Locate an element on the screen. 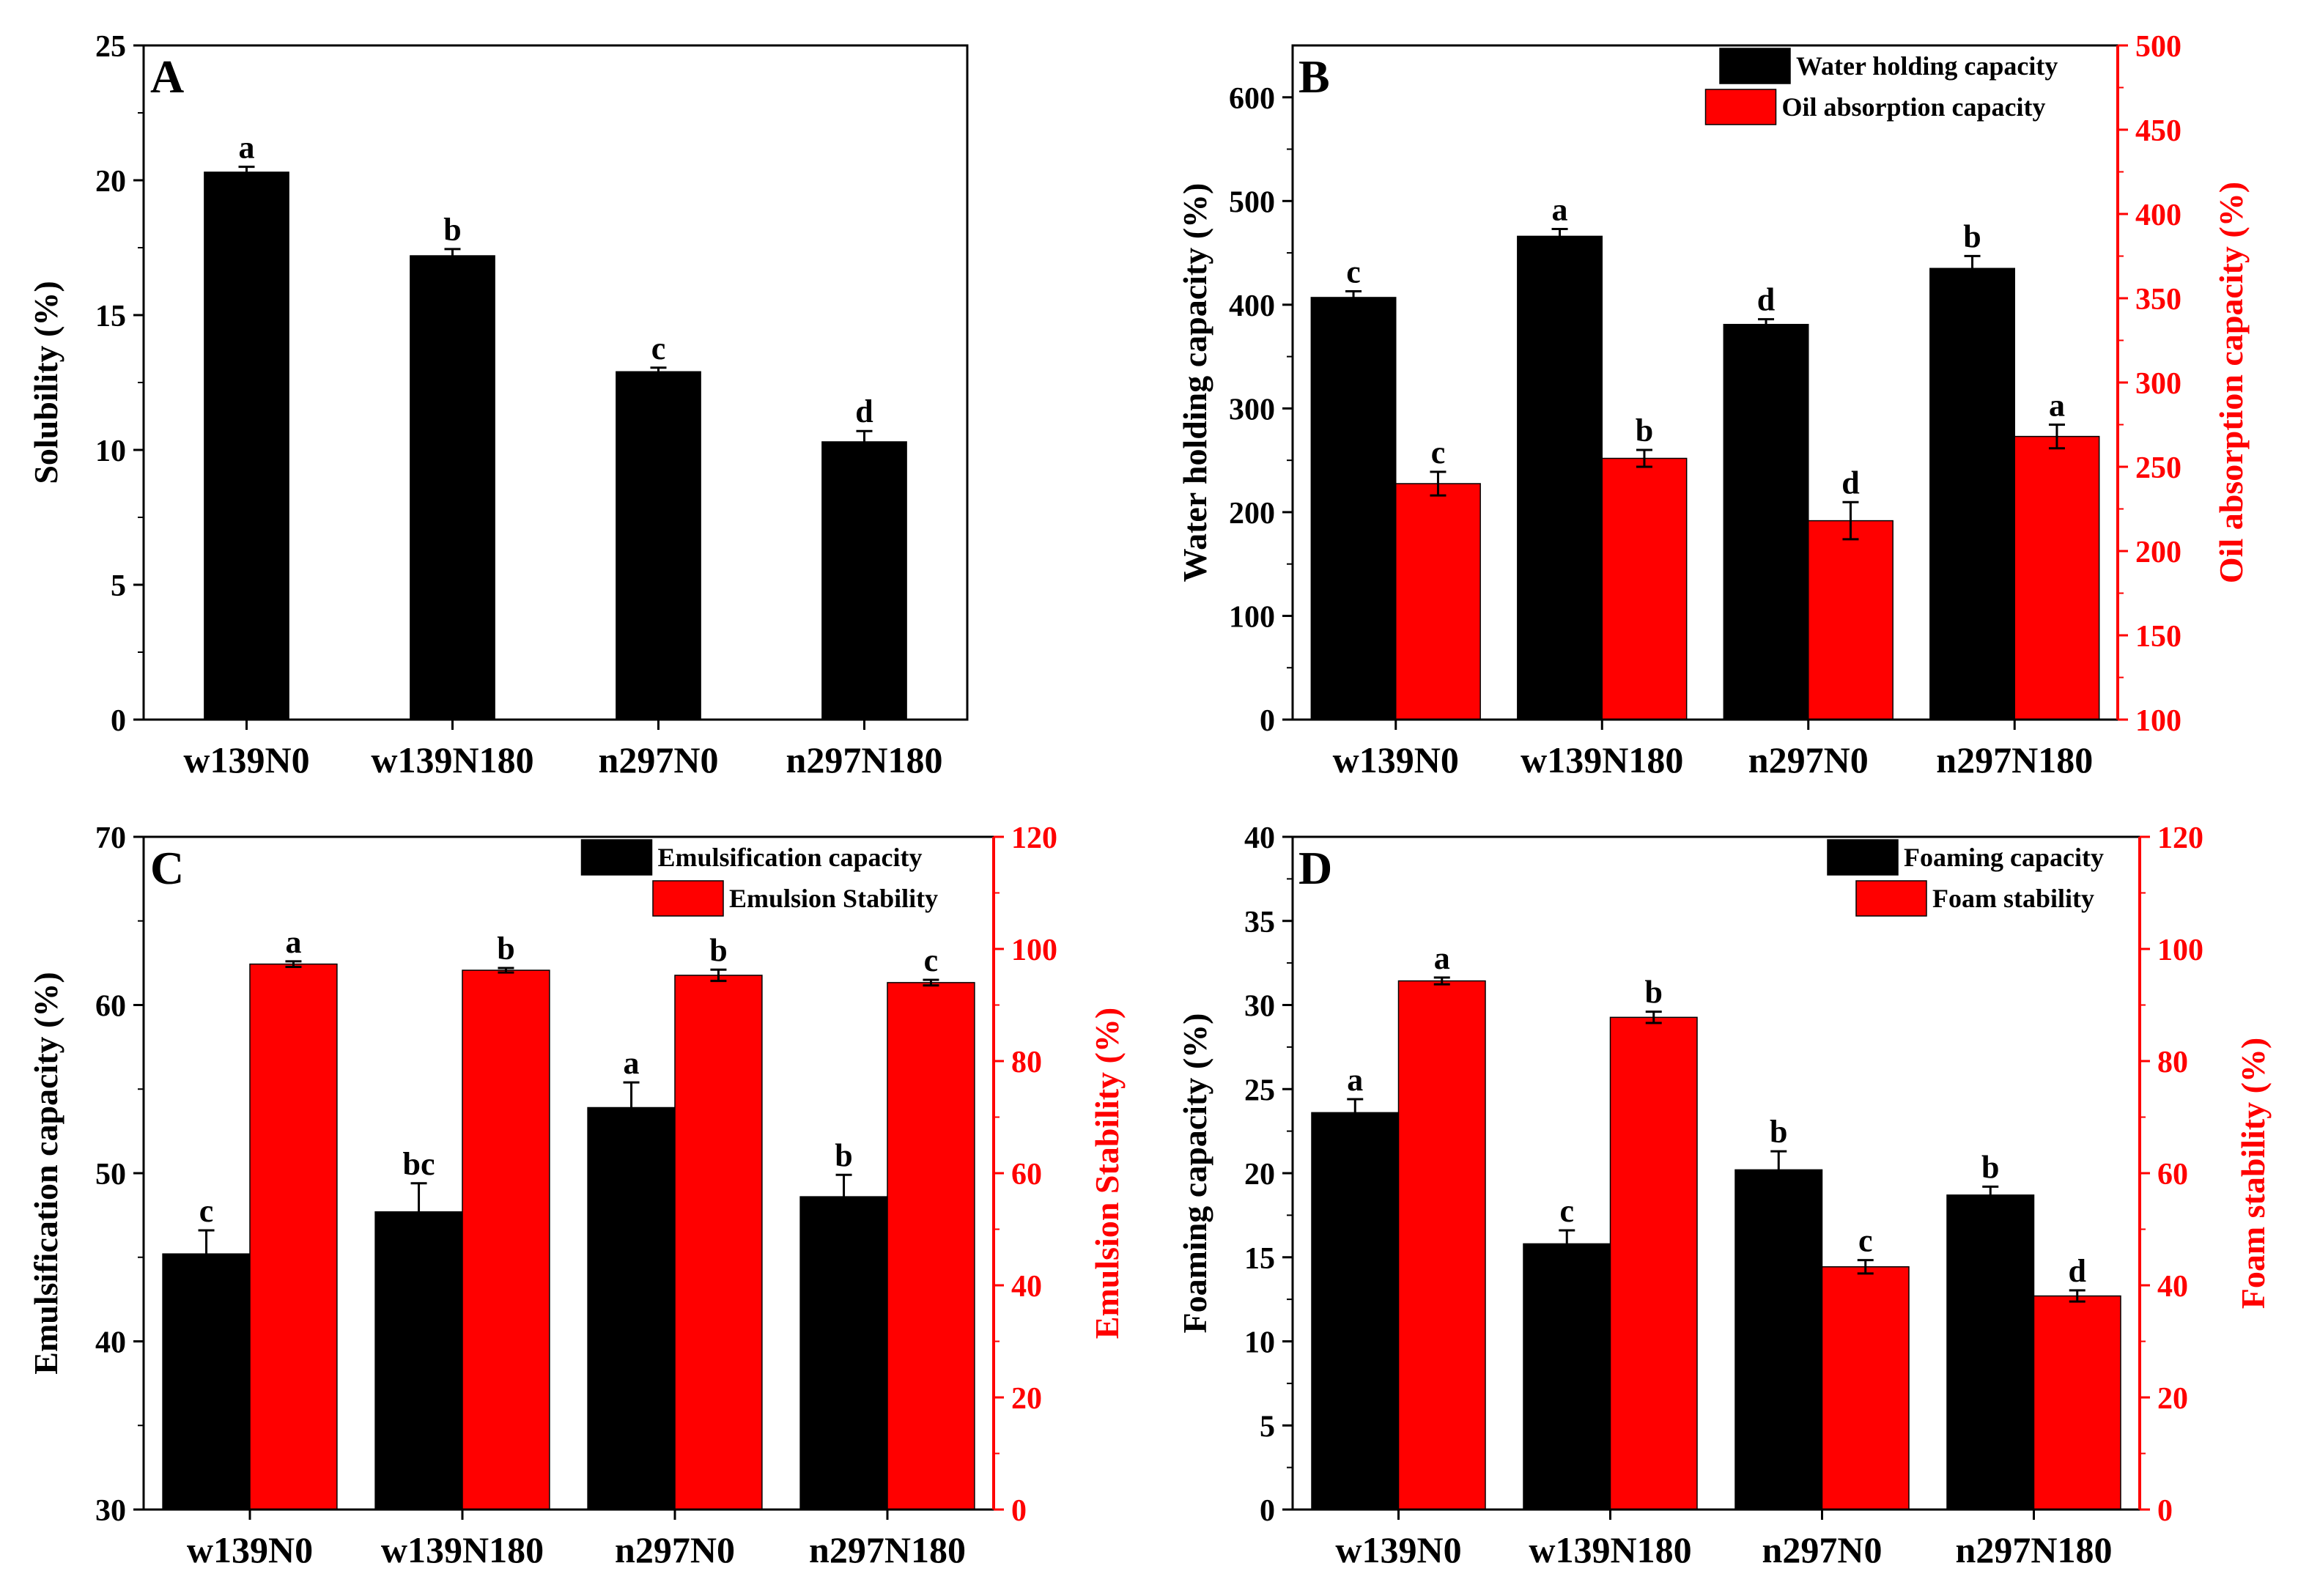  significance-letter-b-s1-1: b is located at coordinates (1644, 430).